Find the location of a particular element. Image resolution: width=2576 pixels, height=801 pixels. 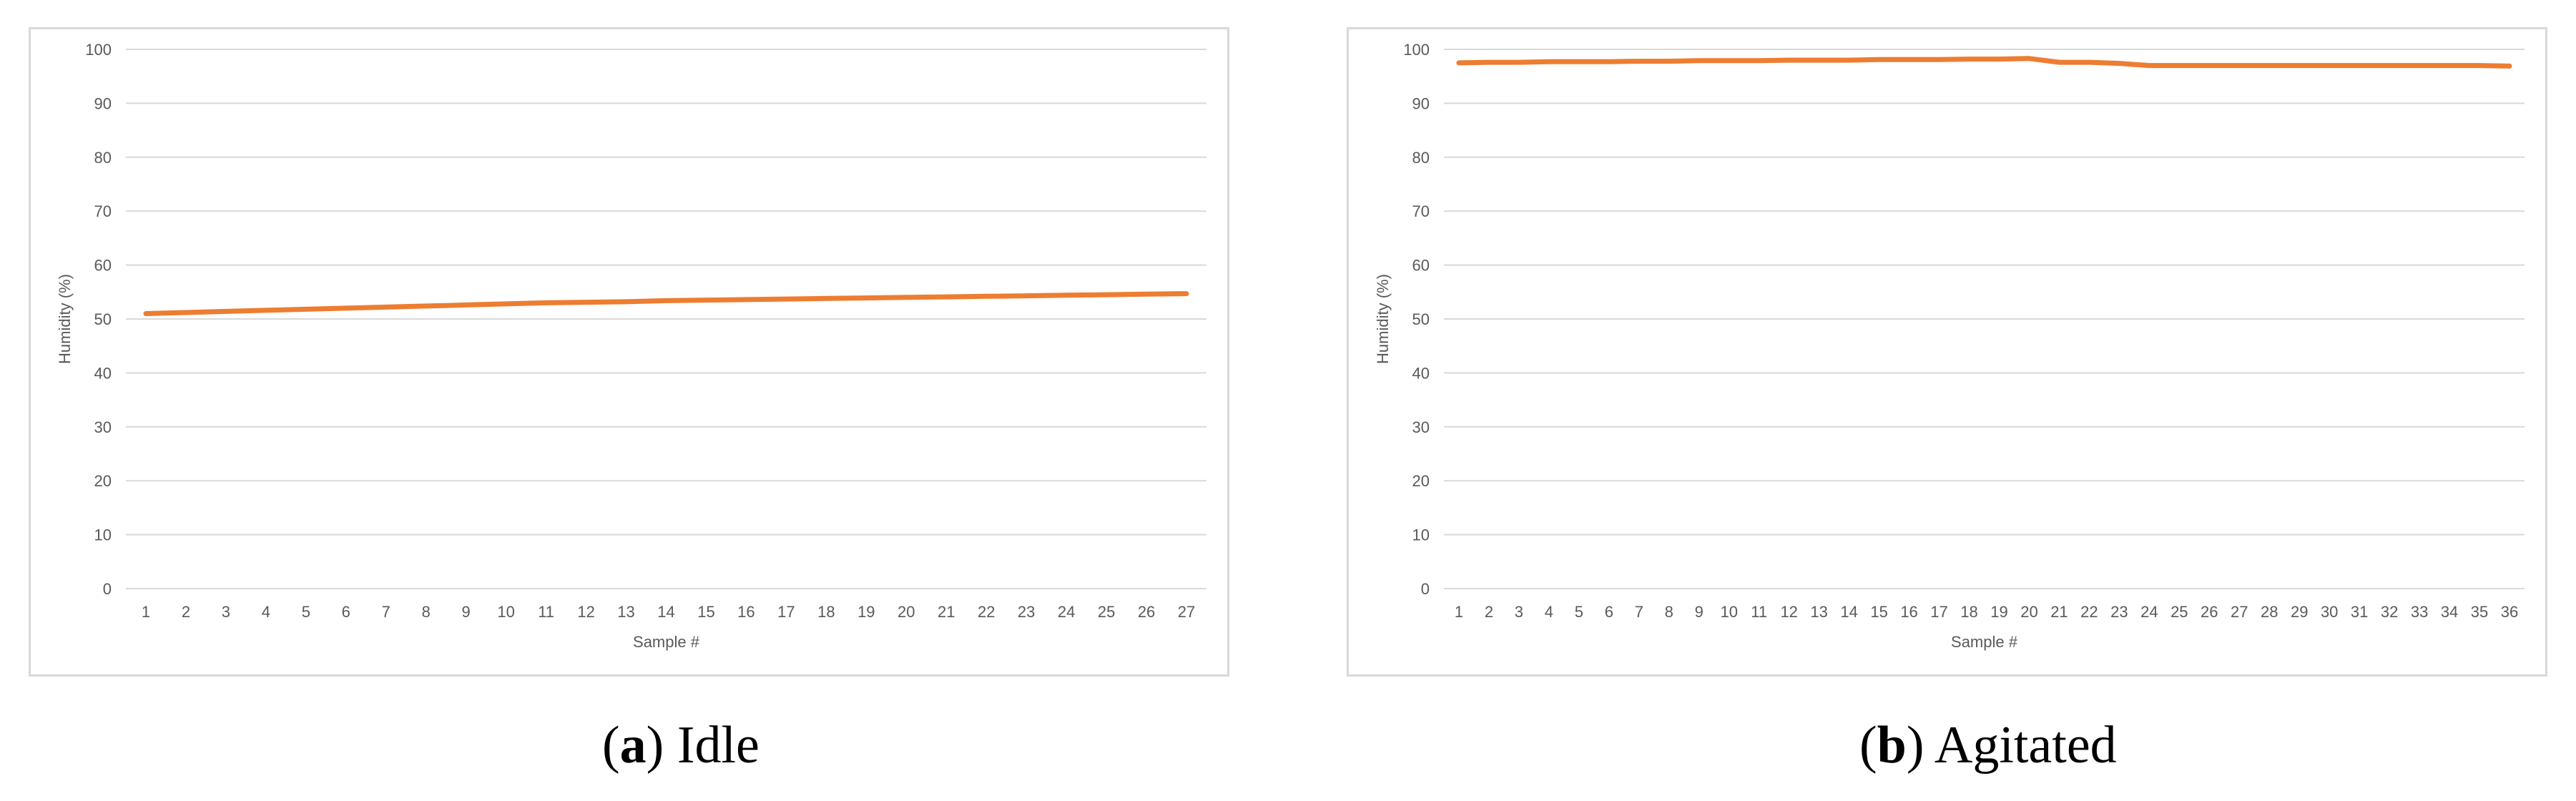

caption-letter: a is located at coordinates (633, 746).